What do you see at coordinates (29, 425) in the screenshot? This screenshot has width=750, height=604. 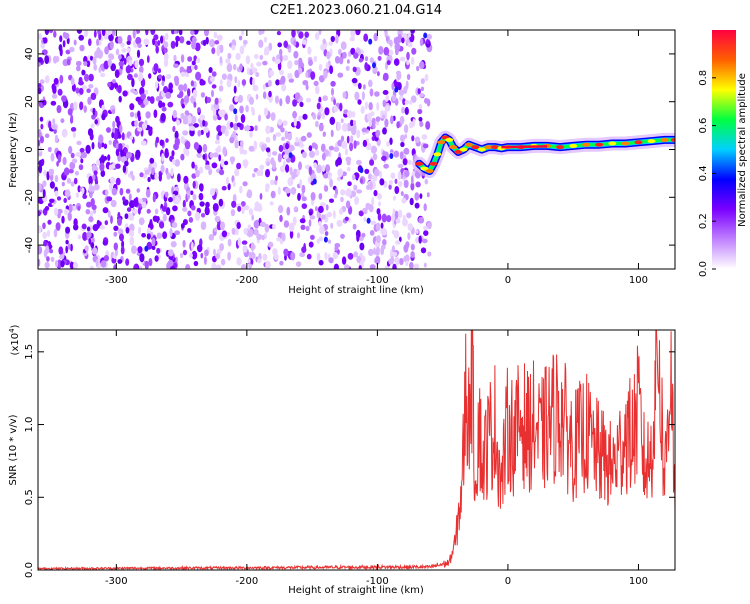 I see `y-tick-label: 1.0` at bounding box center [29, 425].